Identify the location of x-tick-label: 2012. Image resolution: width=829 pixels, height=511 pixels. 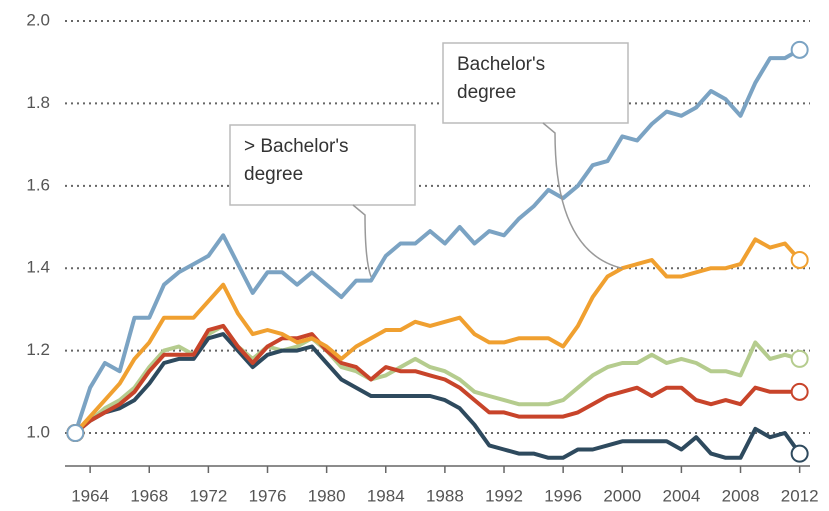
(800, 495).